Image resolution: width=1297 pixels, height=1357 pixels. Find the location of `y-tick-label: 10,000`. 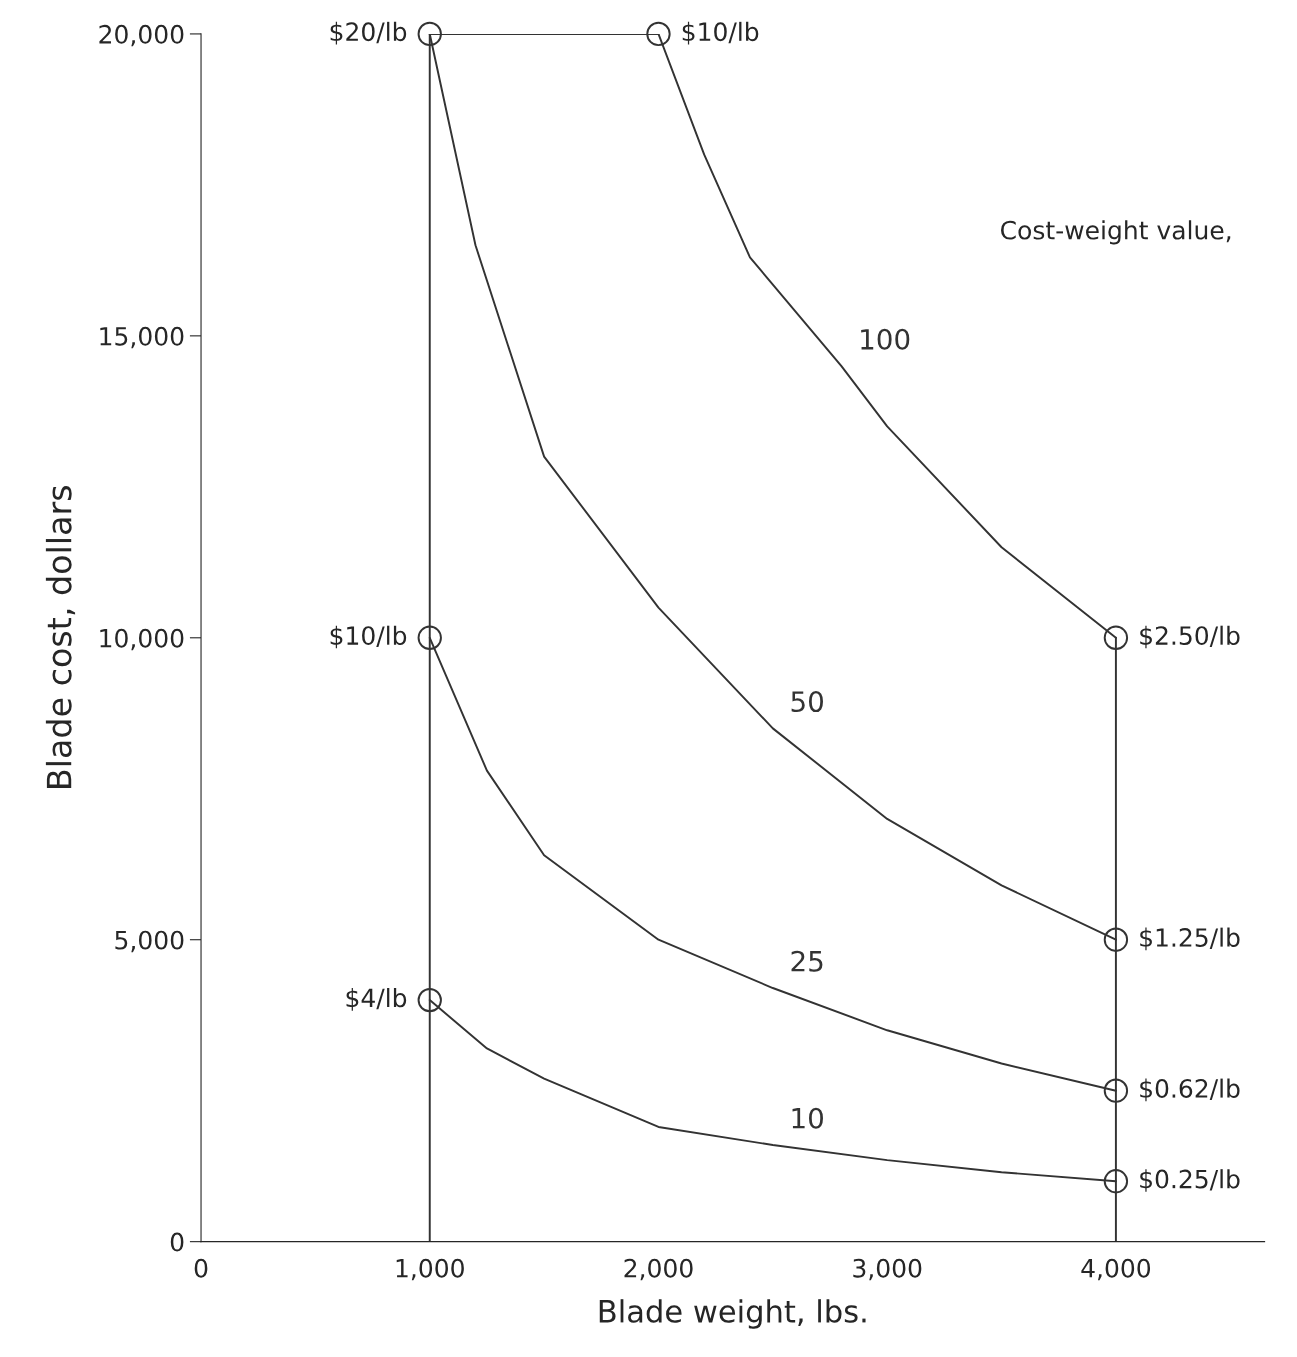

y-tick-label: 10,000 is located at coordinates (142, 639).